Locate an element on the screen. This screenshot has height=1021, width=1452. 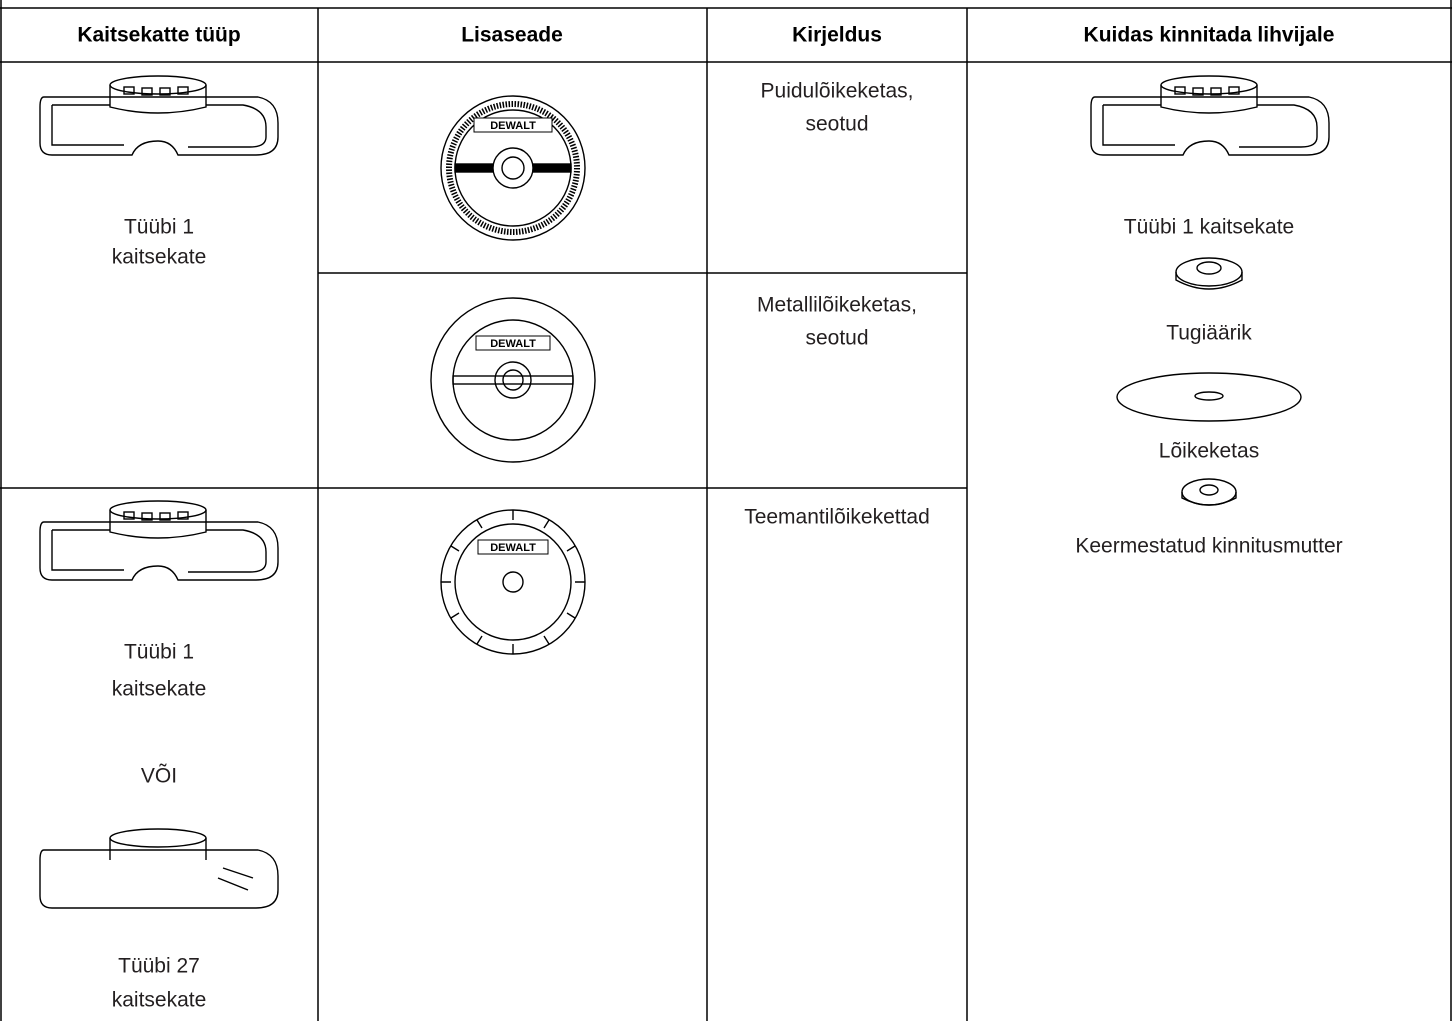
mounting-label: Tüübi 1 kaitsekate is located at coordinates (1209, 227).